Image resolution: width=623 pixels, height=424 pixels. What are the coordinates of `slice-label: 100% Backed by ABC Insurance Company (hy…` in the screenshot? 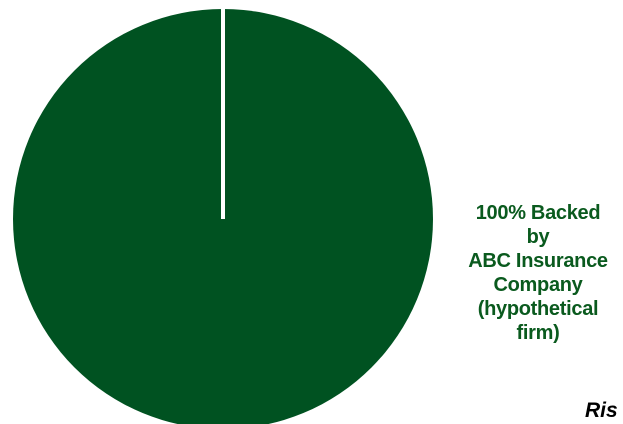 It's located at (538, 273).